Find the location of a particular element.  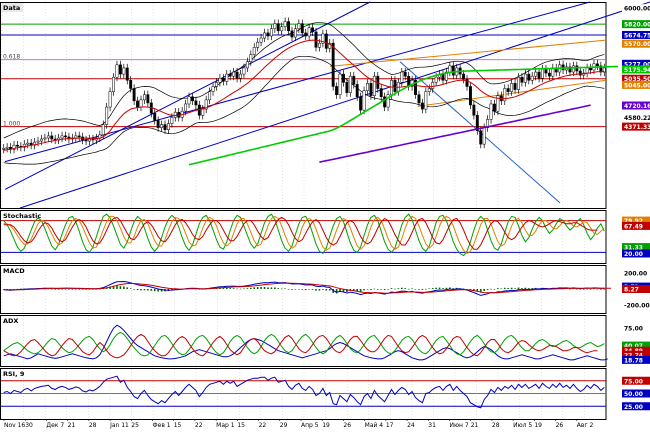

x-tick-label: Авг 2 is located at coordinates (585, 425).